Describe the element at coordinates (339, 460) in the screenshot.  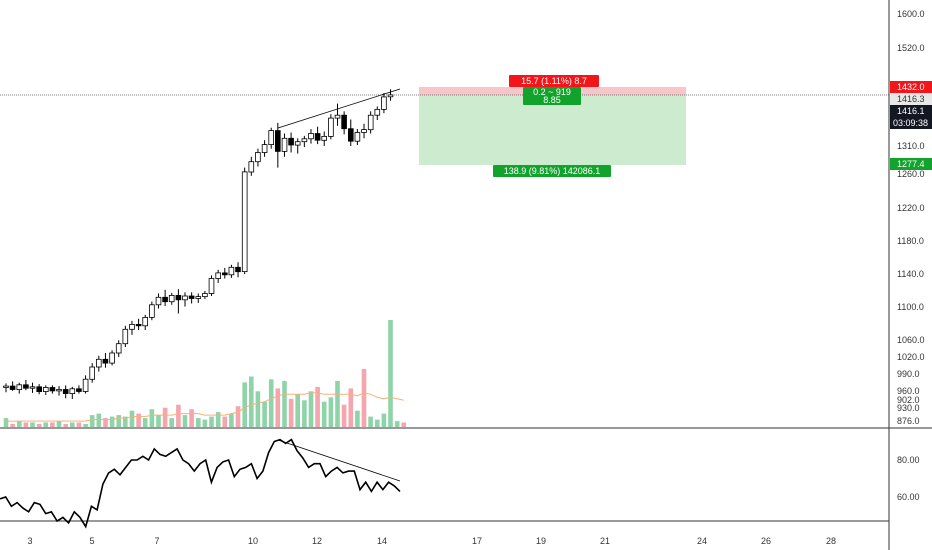
I see `rsi-divergence-line` at that location.